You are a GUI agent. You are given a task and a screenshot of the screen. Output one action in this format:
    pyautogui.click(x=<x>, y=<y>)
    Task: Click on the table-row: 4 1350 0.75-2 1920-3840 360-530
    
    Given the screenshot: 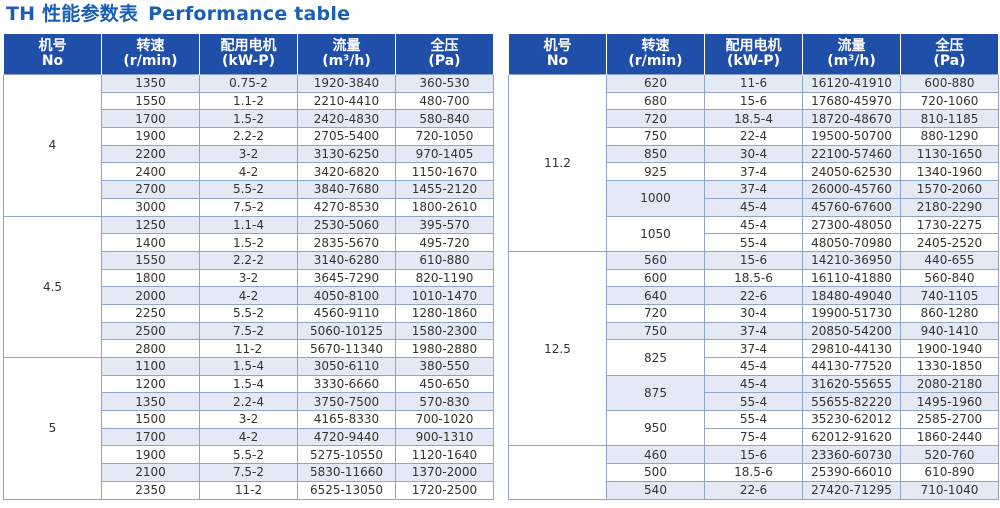 What is the action you would take?
    pyautogui.click(x=248, y=145)
    